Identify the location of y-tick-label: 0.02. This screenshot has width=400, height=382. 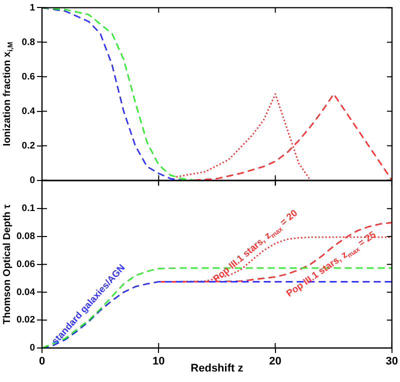
(25, 320).